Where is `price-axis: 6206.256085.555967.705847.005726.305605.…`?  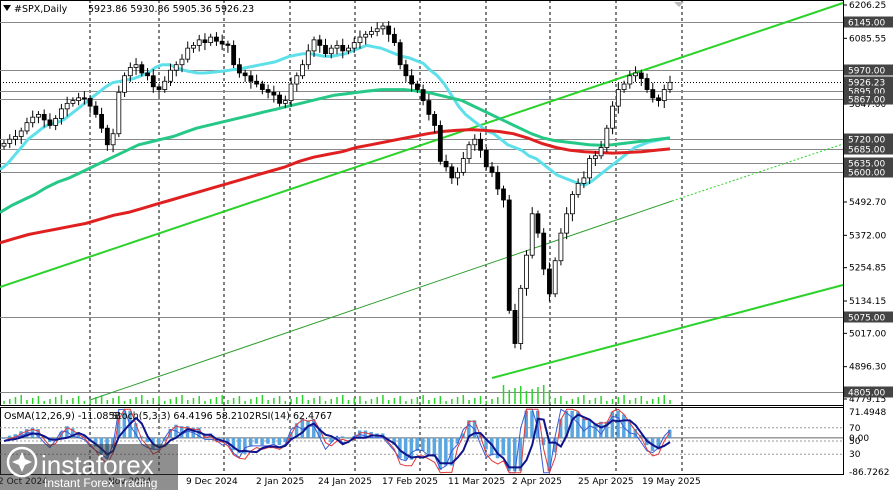
price-axis: 6206.256085.555967.705847.005726.305605.… is located at coordinates (868, 239).